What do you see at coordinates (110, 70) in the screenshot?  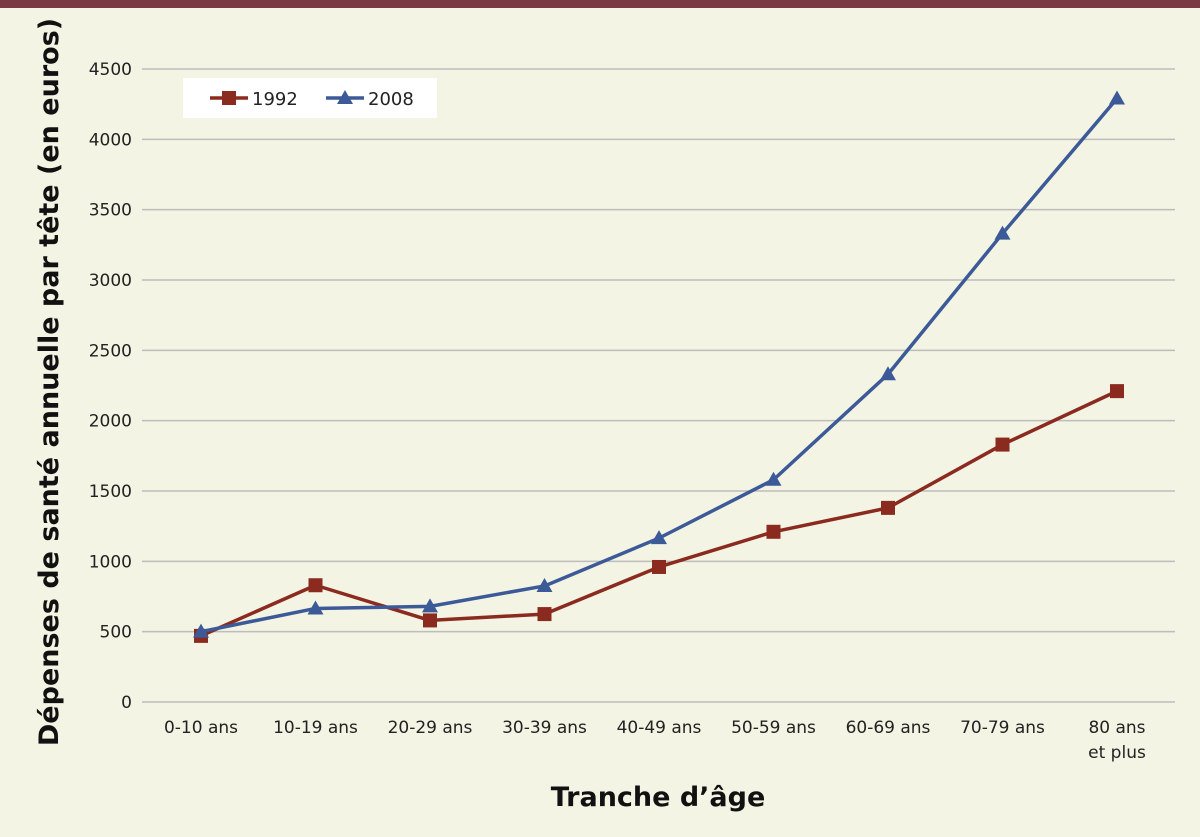 I see `y-tick-label: 4500` at bounding box center [110, 70].